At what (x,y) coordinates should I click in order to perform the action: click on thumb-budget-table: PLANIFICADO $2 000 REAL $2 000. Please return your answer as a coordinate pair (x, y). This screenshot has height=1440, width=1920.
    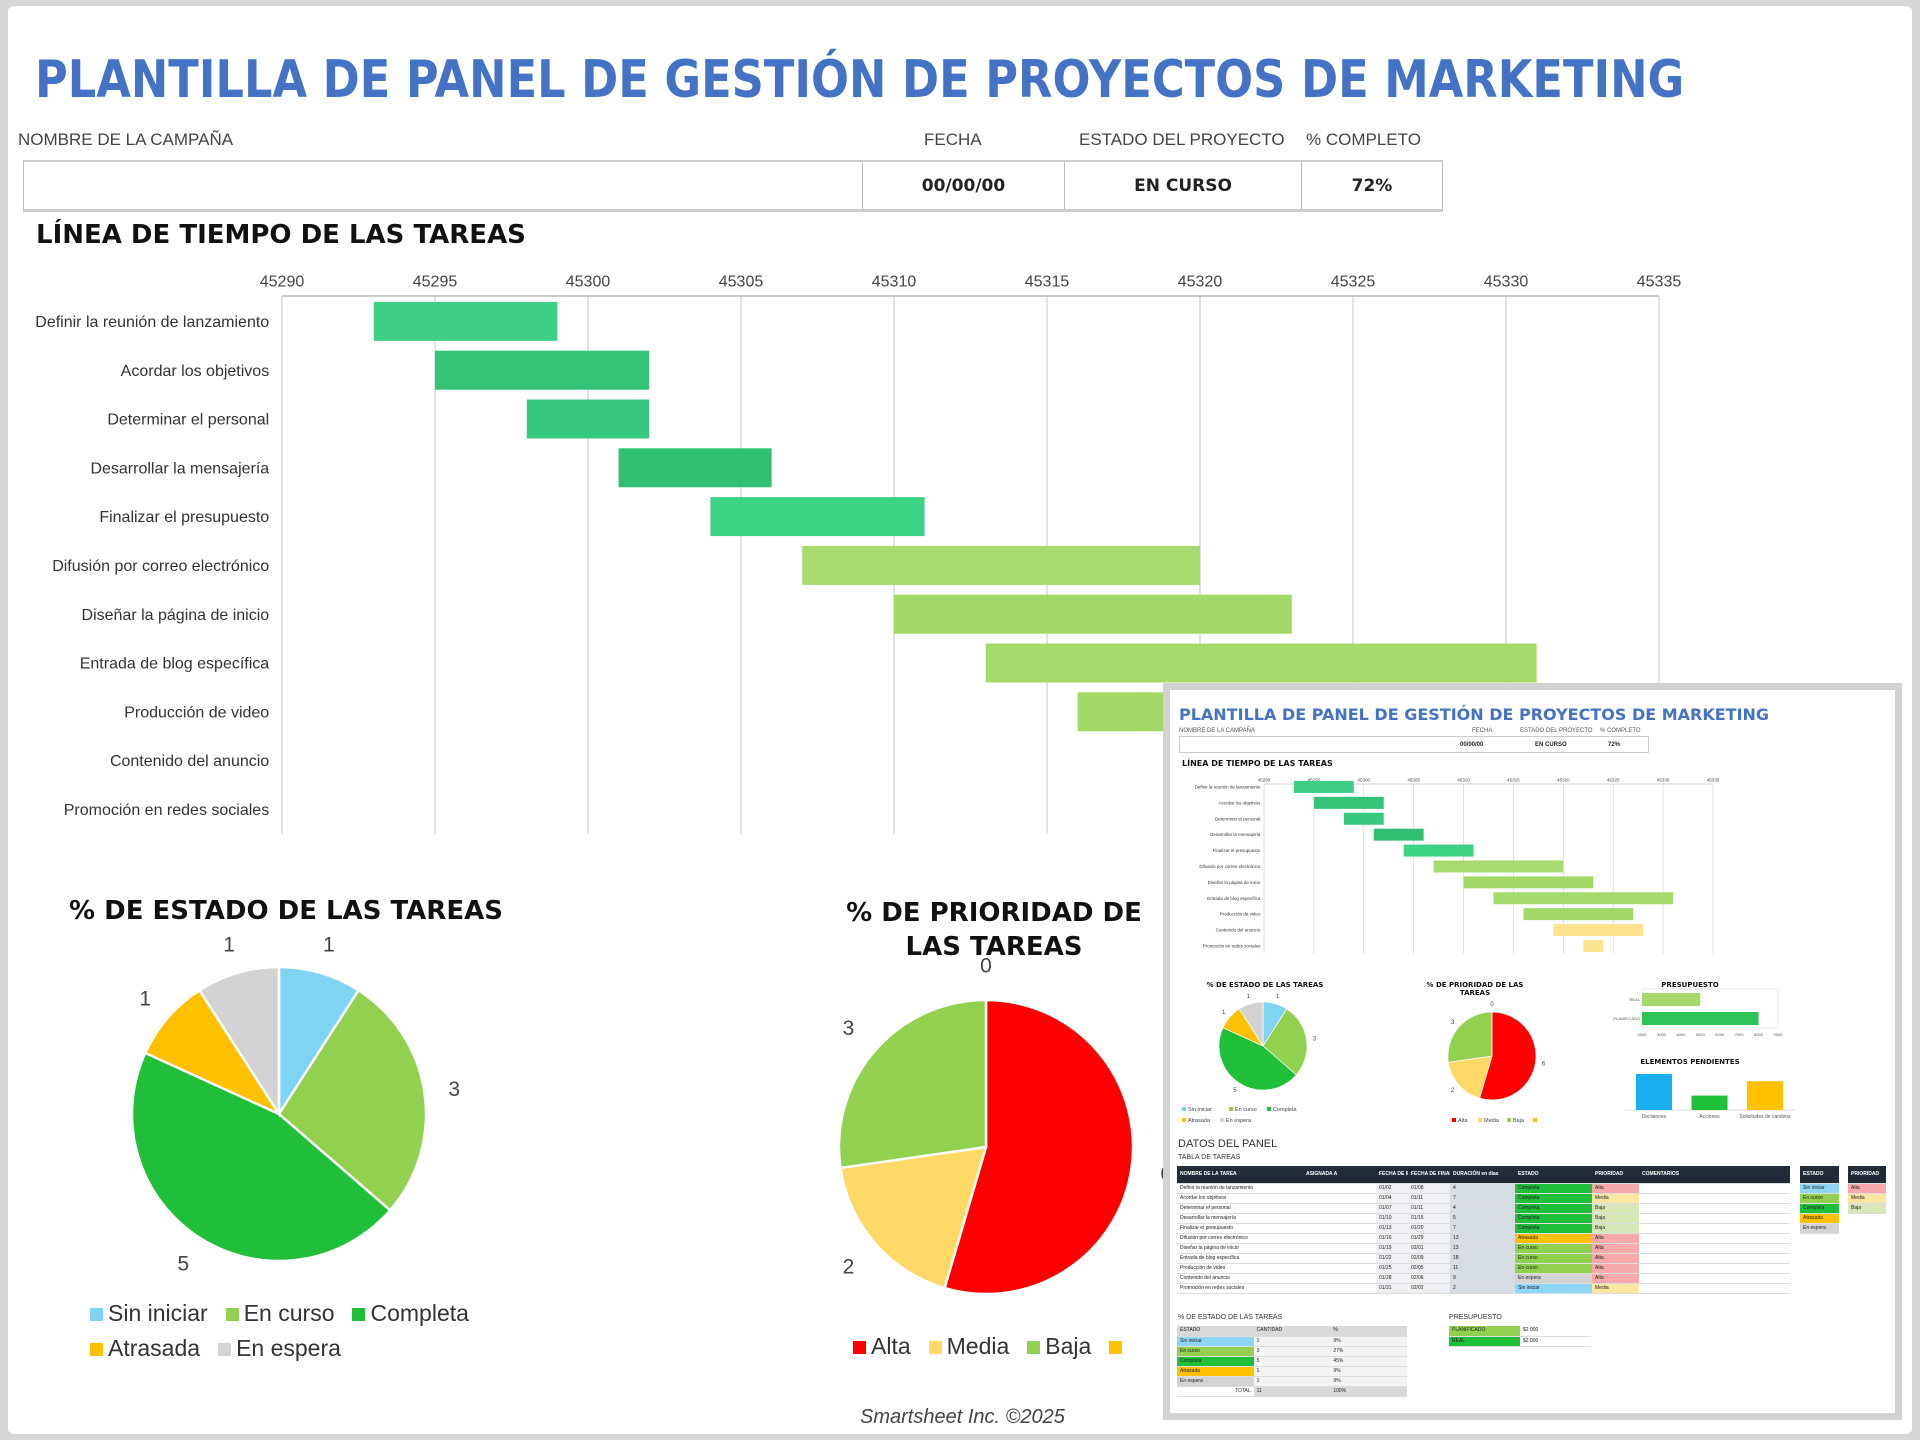
    Looking at the image, I should click on (1520, 1336).